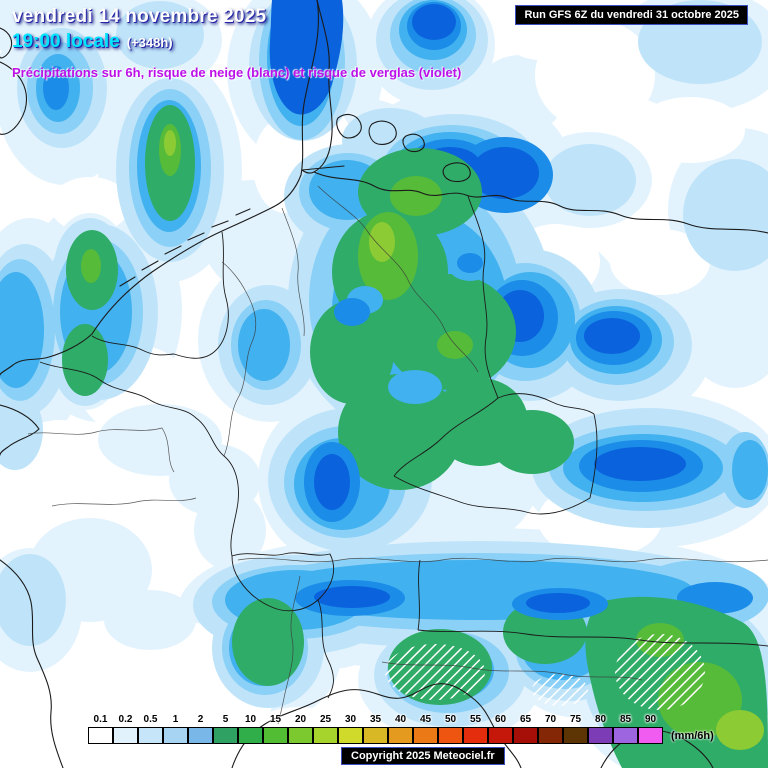 This screenshot has width=768, height=768. What do you see at coordinates (425, 719) in the screenshot?
I see `legend-tick-label: 45` at bounding box center [425, 719].